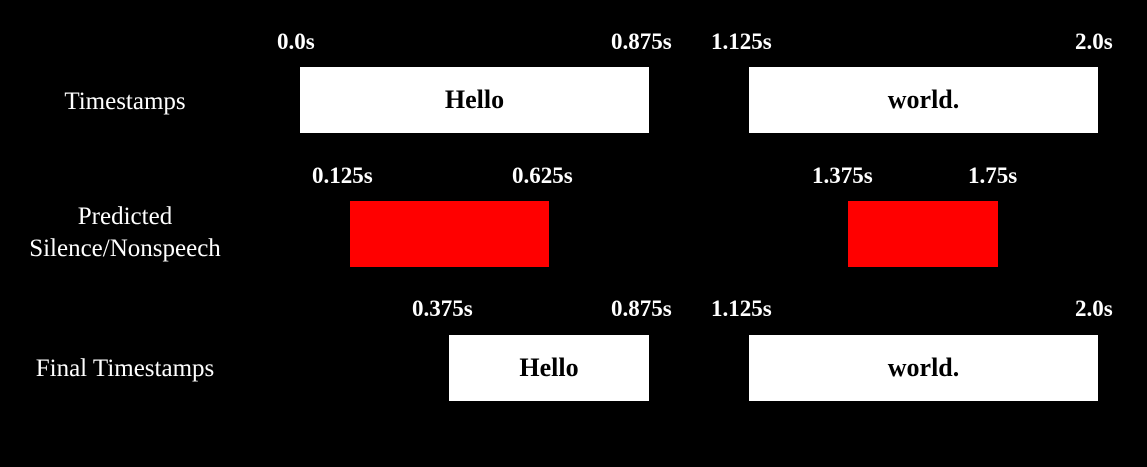 This screenshot has height=467, width=1147. I want to click on word-block-hello: Hello, so click(474, 100).